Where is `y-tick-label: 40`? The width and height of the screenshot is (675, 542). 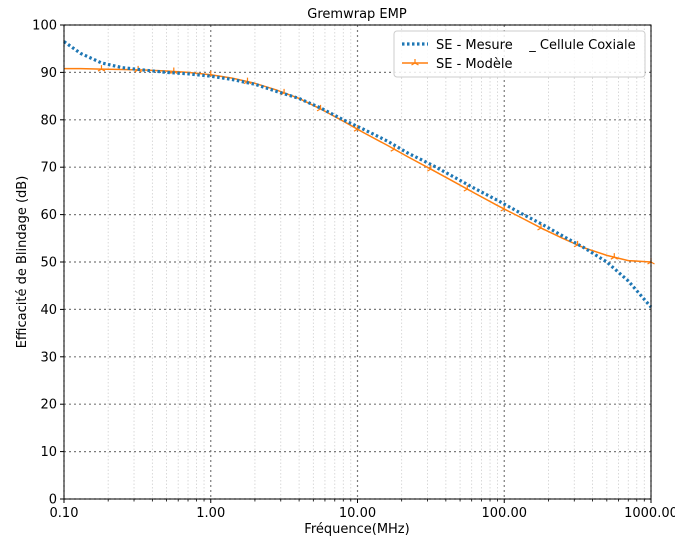 y-tick-label: 40 is located at coordinates (48, 310).